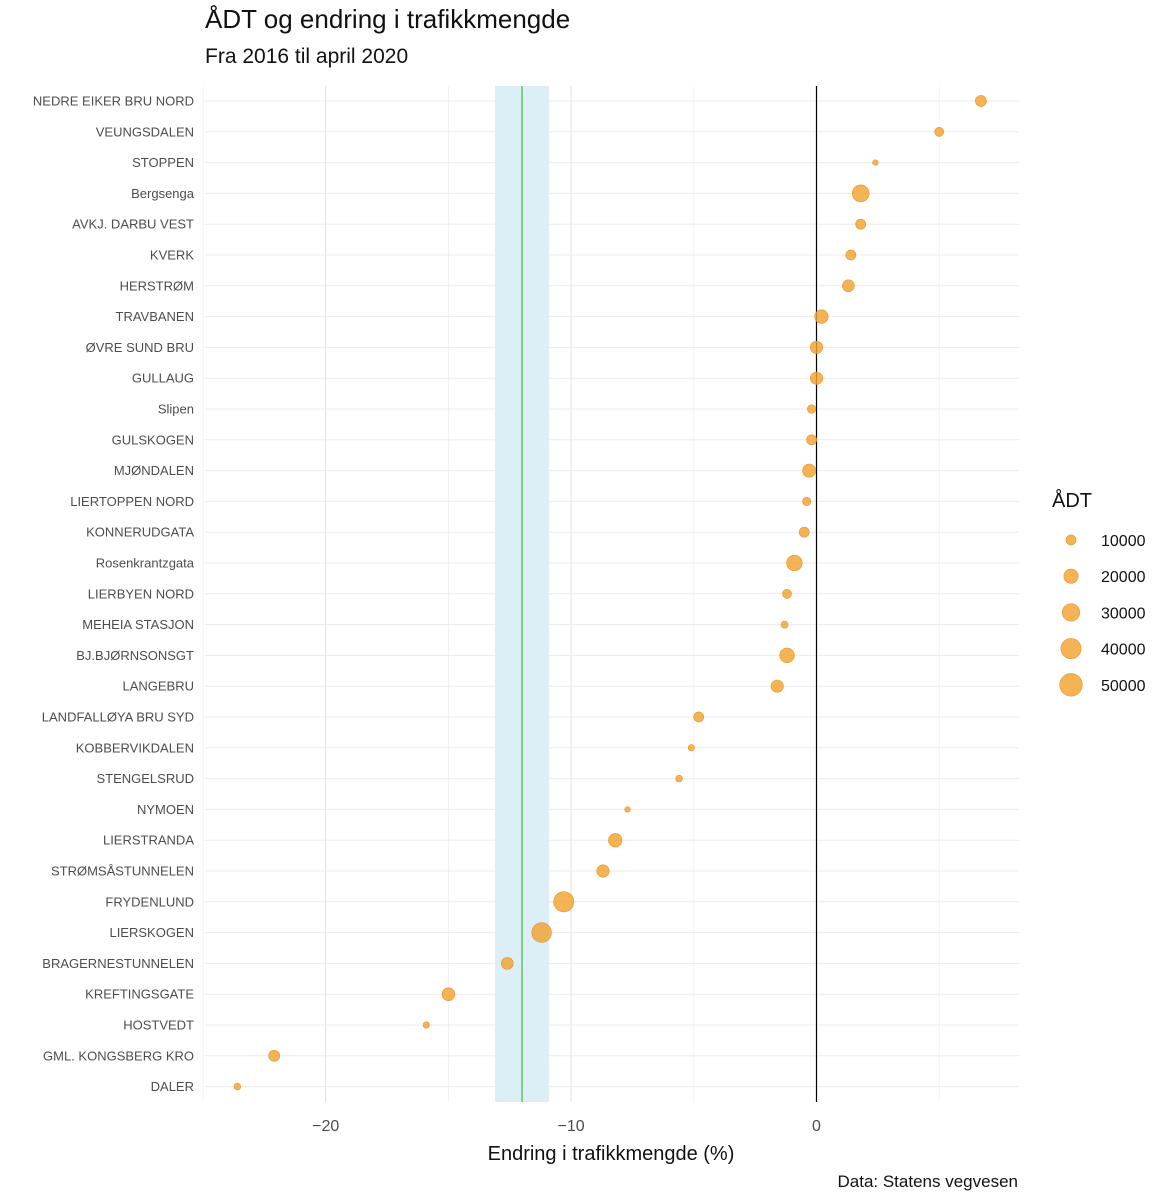 This screenshot has height=1196, width=1165. Describe the element at coordinates (1123, 686) in the screenshot. I see `legend-label: 50000` at that location.